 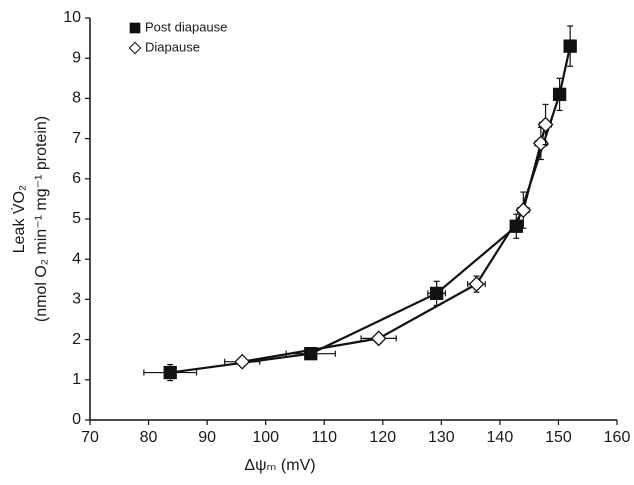 I want to click on y-tick-label: 3, so click(x=76, y=299).